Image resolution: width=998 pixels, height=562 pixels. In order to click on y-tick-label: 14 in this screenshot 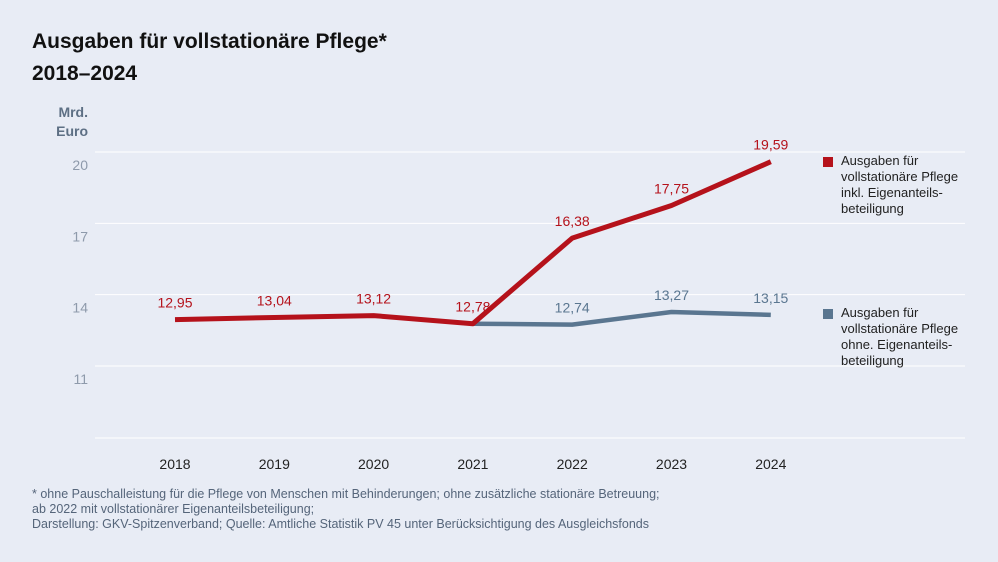, I will do `click(80, 308)`.